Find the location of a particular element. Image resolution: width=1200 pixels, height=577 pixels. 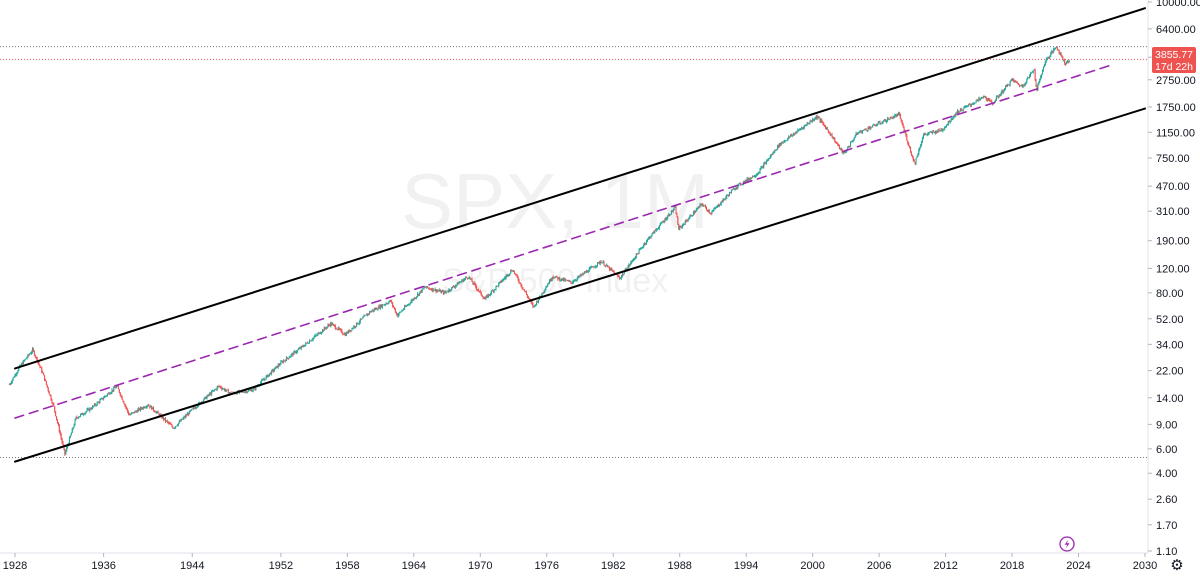

y-tick-label: 4.00 is located at coordinates (1166, 474).